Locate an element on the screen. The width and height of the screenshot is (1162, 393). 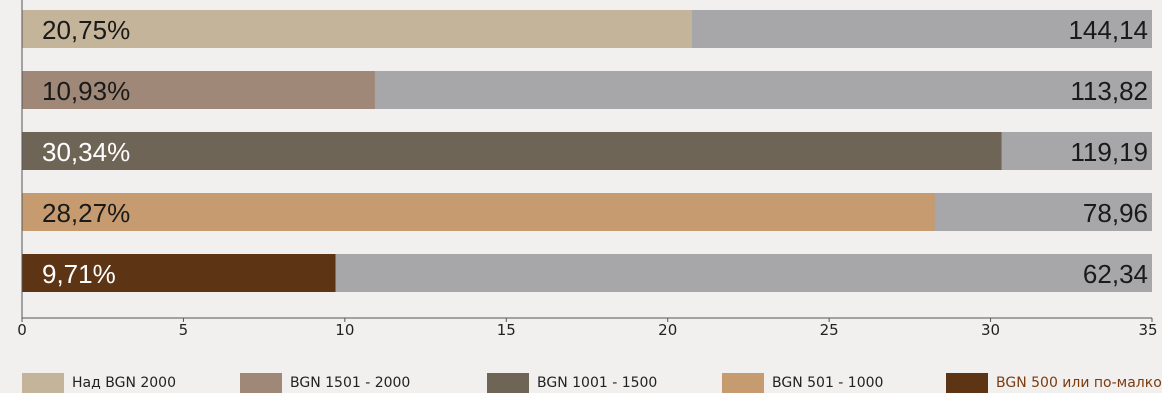
bar-row: 28,27% 78,96 is located at coordinates (587, 212).